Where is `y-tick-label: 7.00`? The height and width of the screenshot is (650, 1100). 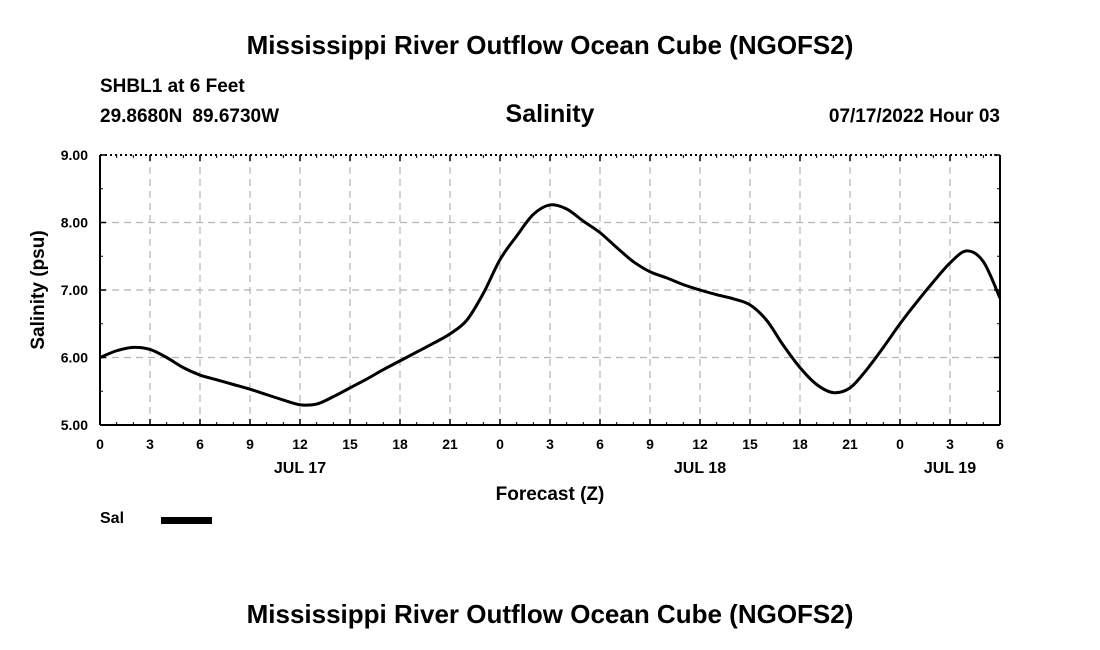 y-tick-label: 7.00 is located at coordinates (74, 290).